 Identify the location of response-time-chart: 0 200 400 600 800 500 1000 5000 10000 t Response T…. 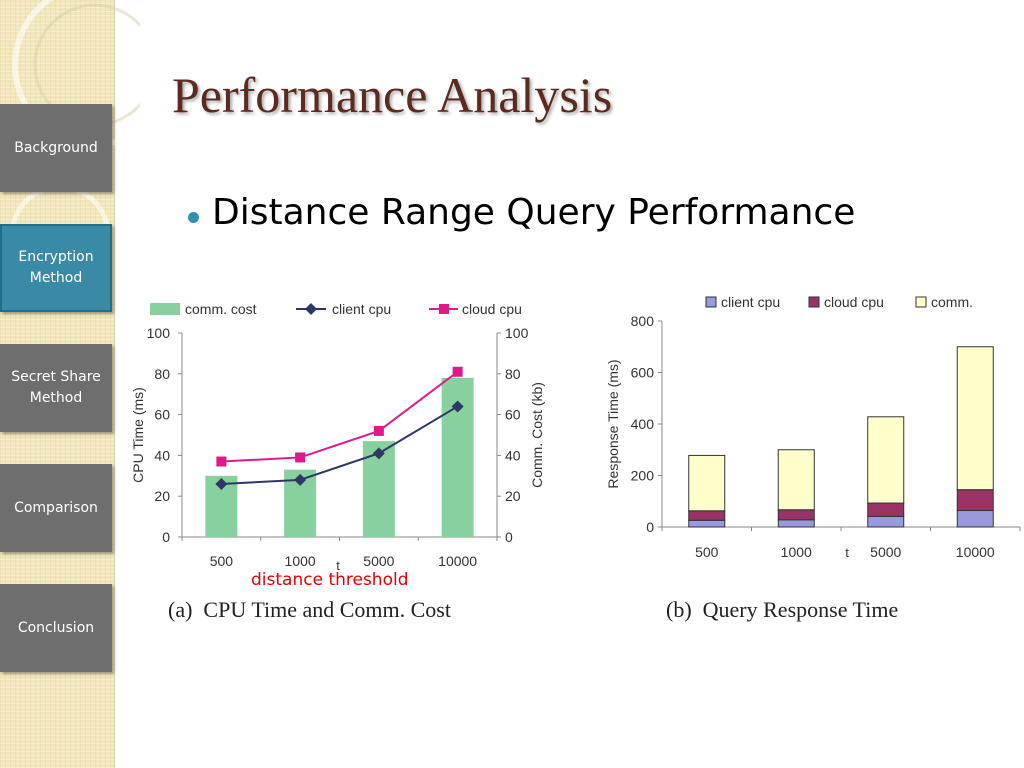
(813, 427).